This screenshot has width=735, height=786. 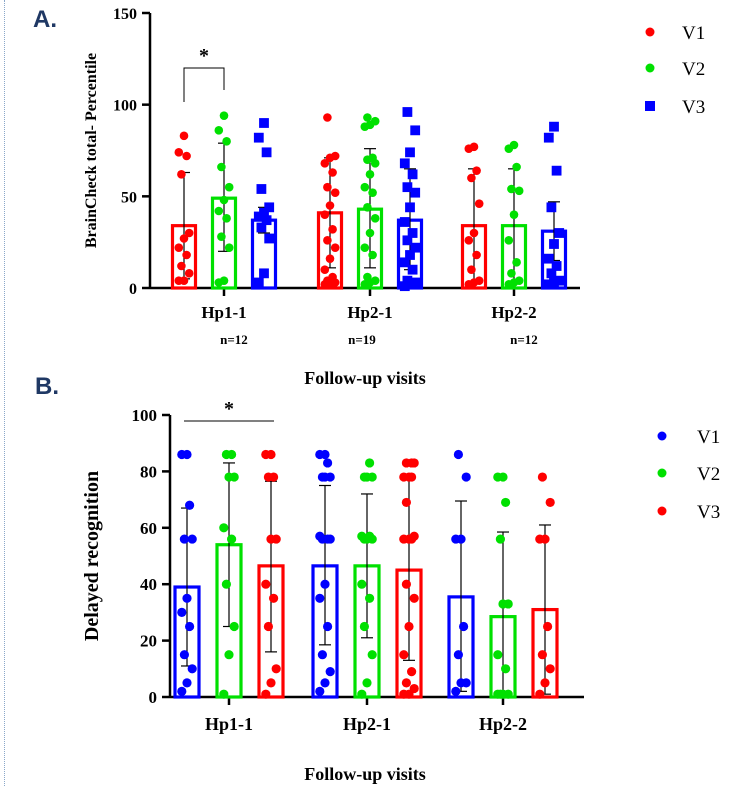 I want to click on legend-label: V2, so click(x=708, y=474).